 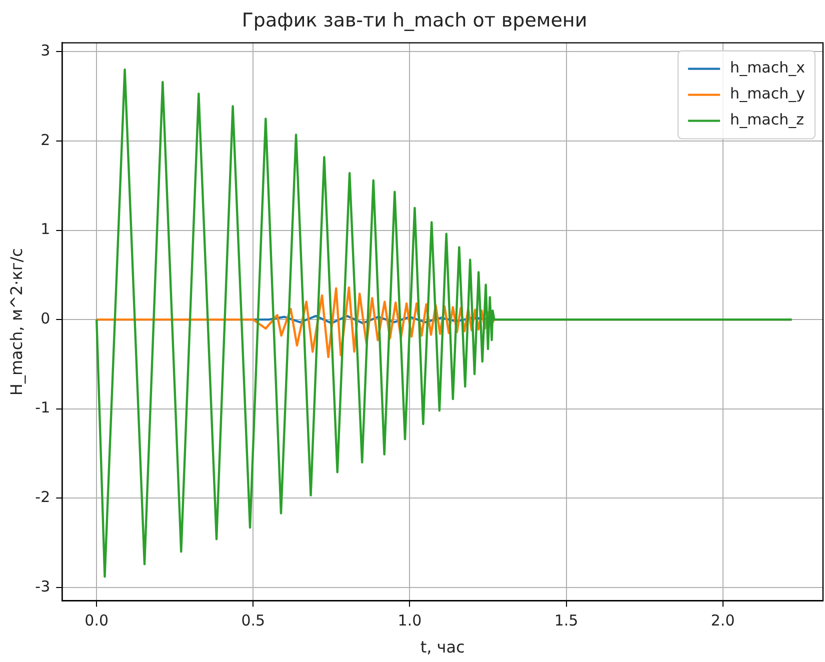 I want to click on y-tick-label: -3, so click(x=42, y=586).